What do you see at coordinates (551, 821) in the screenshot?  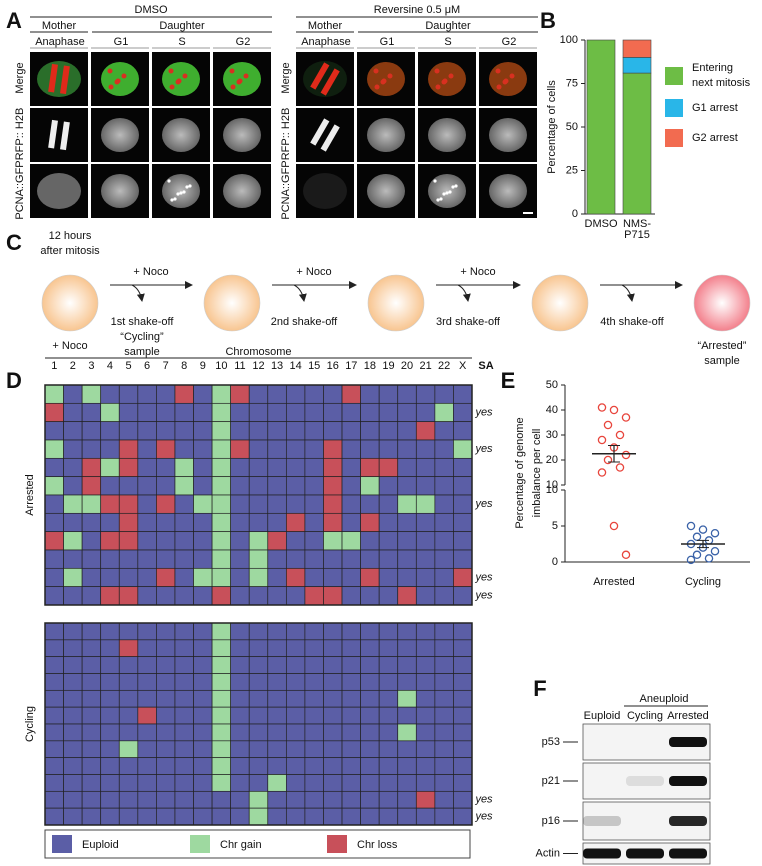 I see `row-label: p16` at bounding box center [551, 821].